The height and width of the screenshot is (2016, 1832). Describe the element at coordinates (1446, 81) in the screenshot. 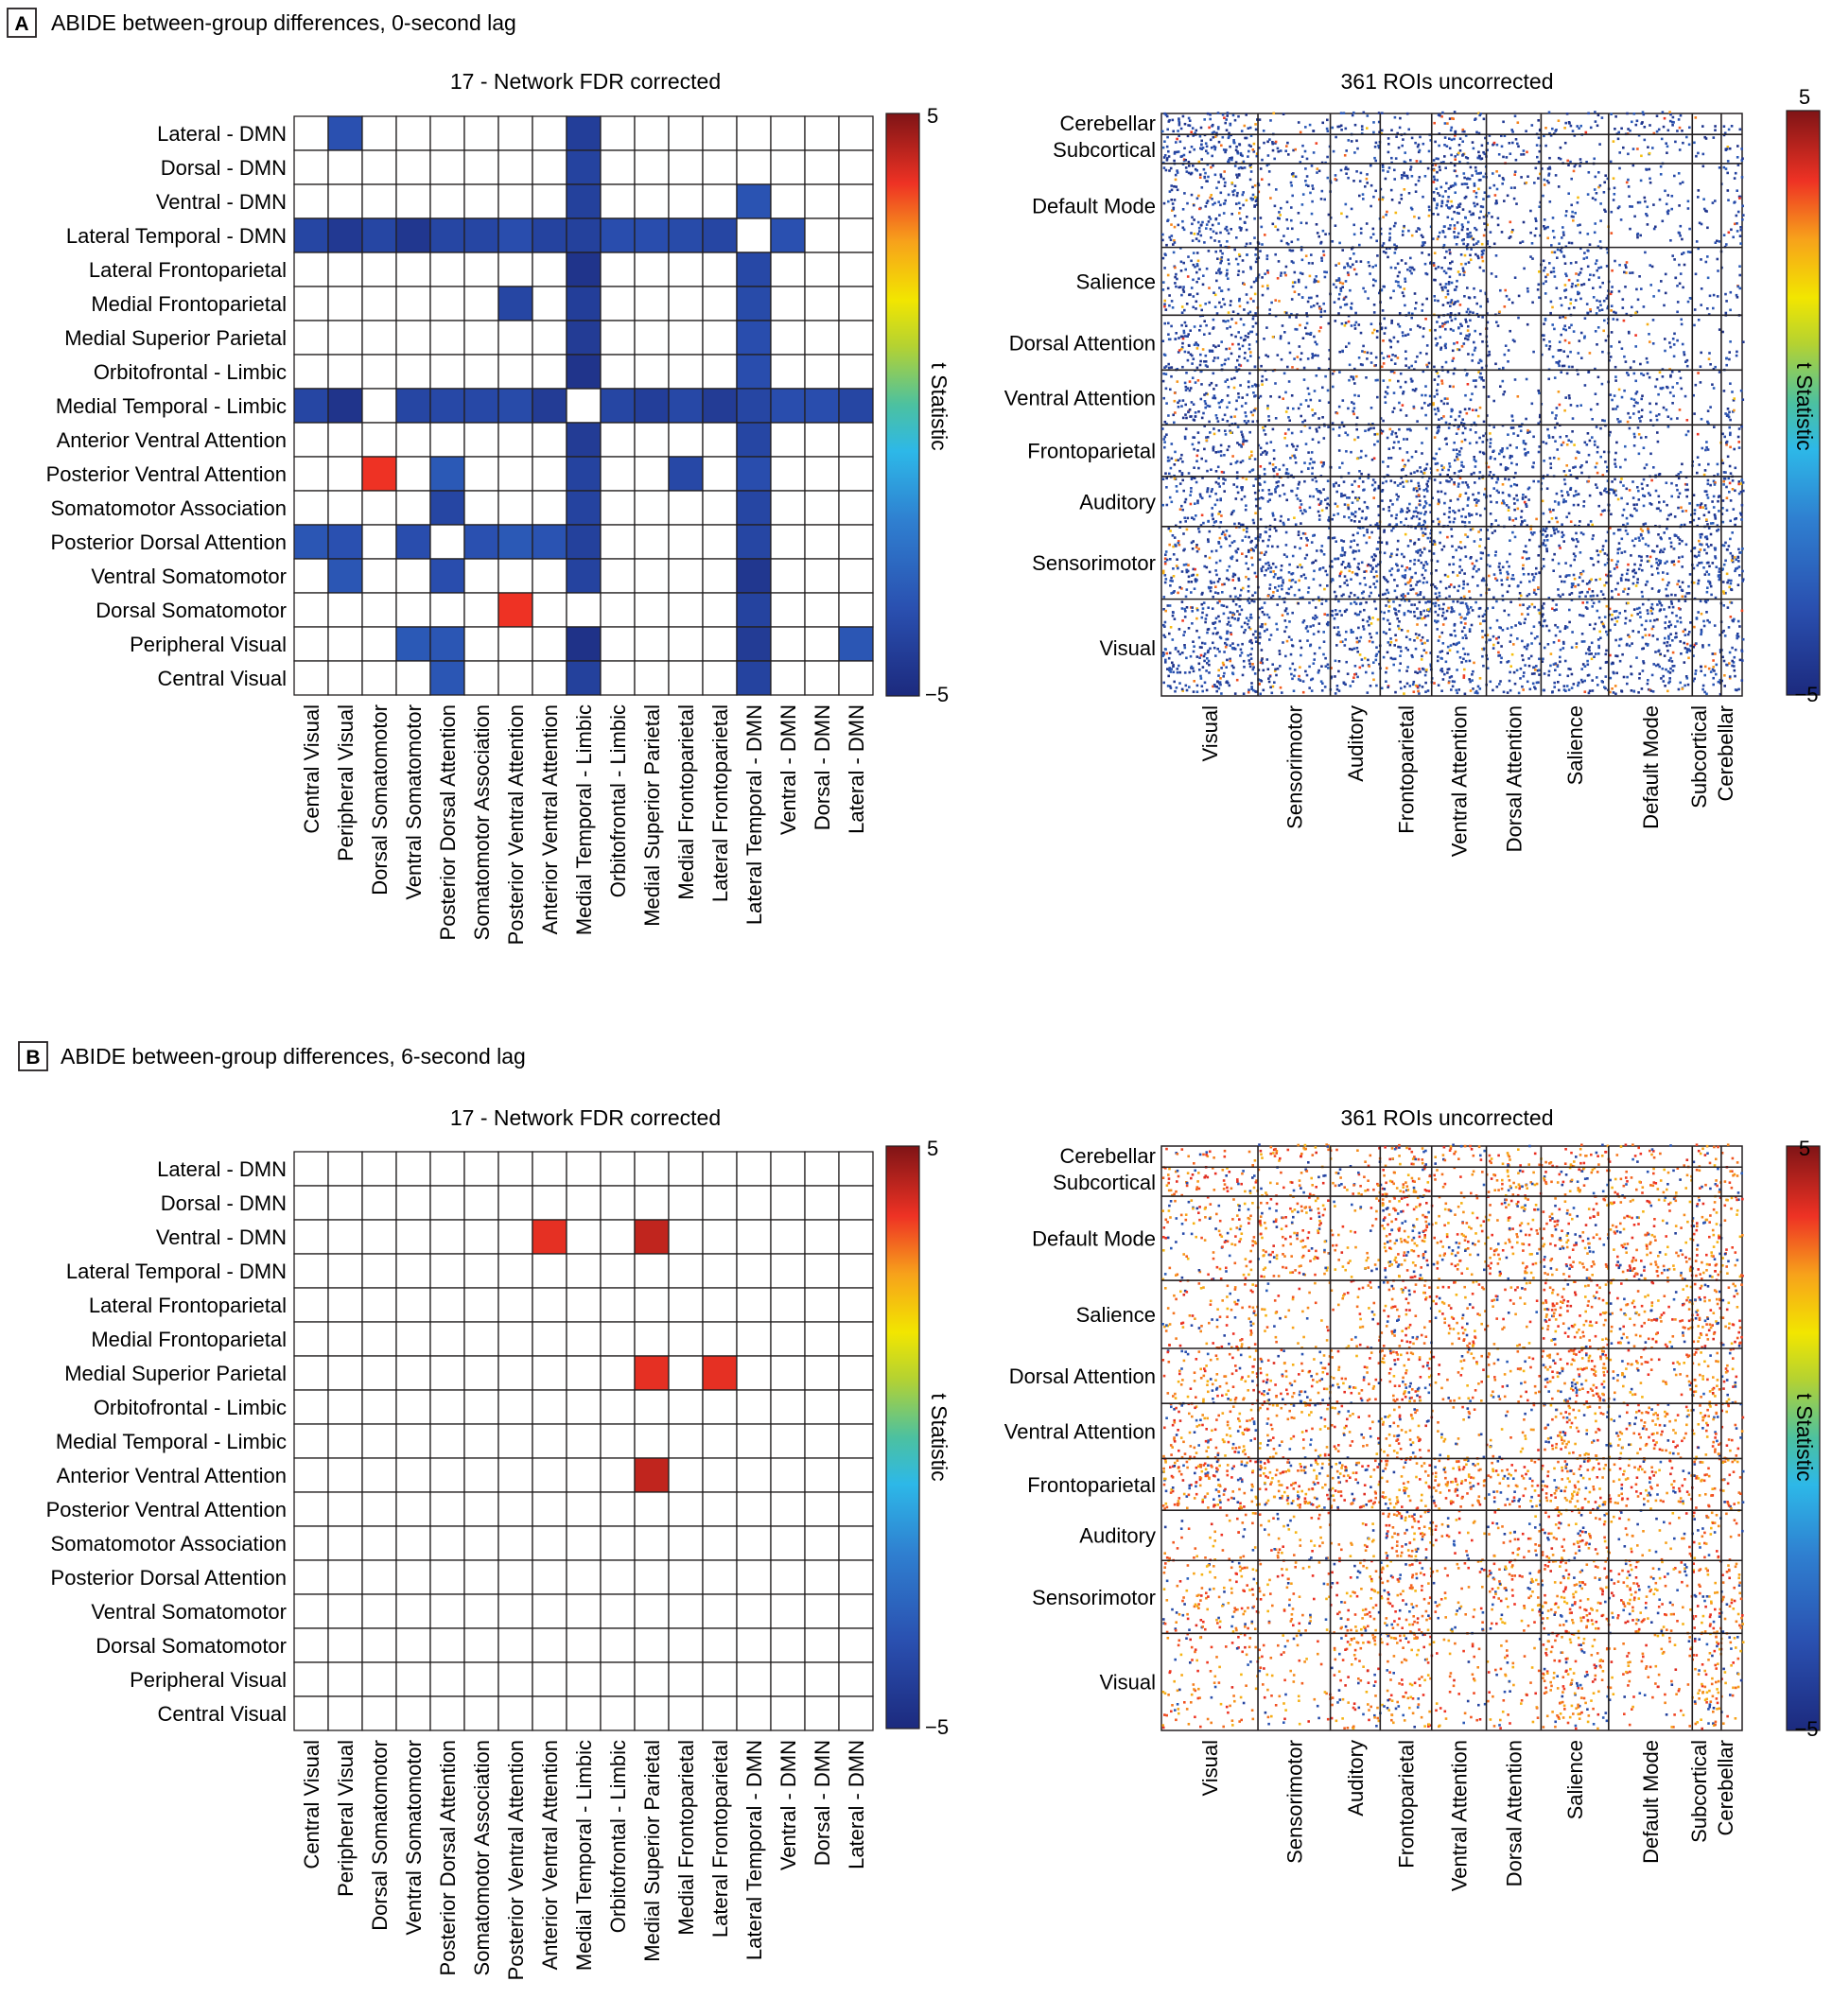

I see `panel-a-right-title: 361 ROIs uncorrected` at that location.